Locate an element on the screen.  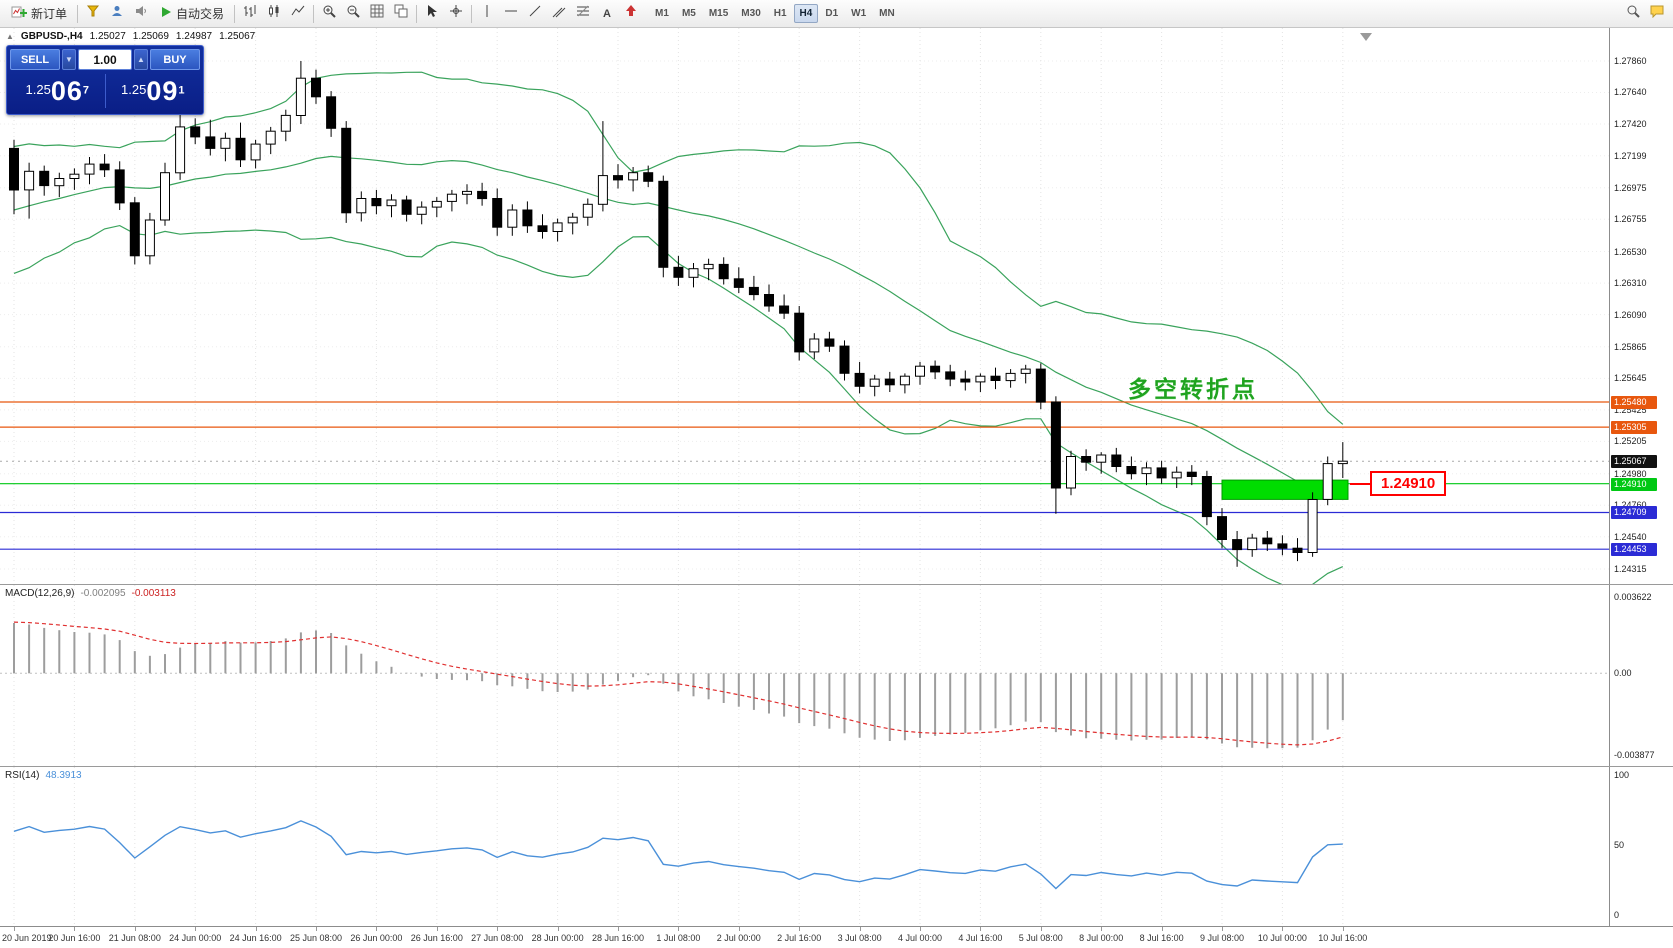
new-order-button: 新订单 is located at coordinates (39, 14).